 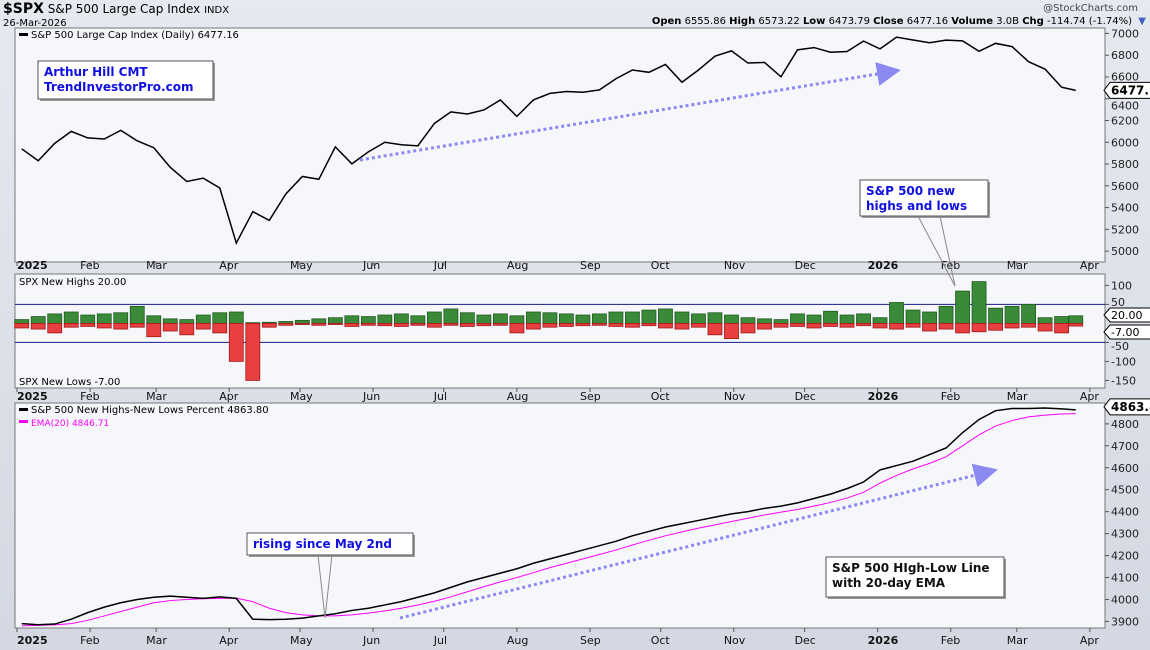 I want to click on chg-value: -114.74 (-1.74%), so click(x=1089, y=21).